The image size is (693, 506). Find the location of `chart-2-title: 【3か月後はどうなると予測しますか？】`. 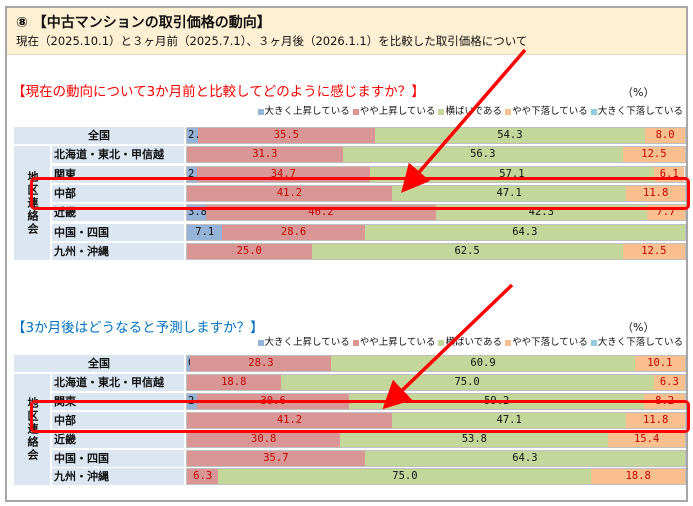

chart-2-title: 【3か月後はどうなると予測しますか？】 is located at coordinates (138, 328).